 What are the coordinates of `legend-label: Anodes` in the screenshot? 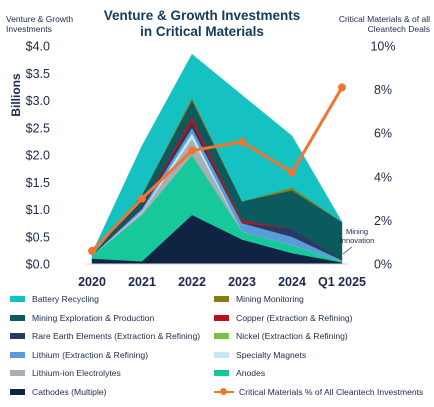 It's located at (251, 373).